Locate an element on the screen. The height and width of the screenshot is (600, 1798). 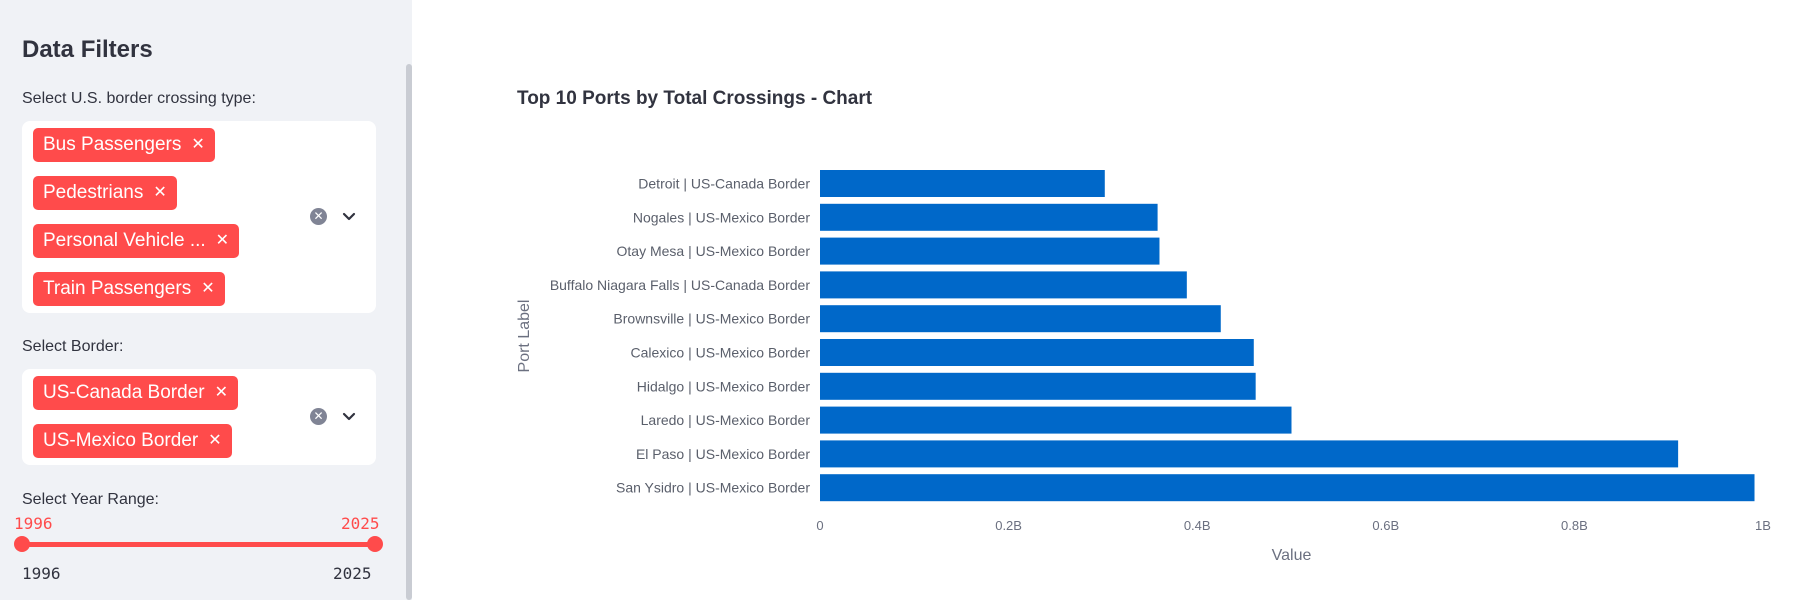
category-label: Buffalo Niagara Falls | US-Canada Border is located at coordinates (680, 285).